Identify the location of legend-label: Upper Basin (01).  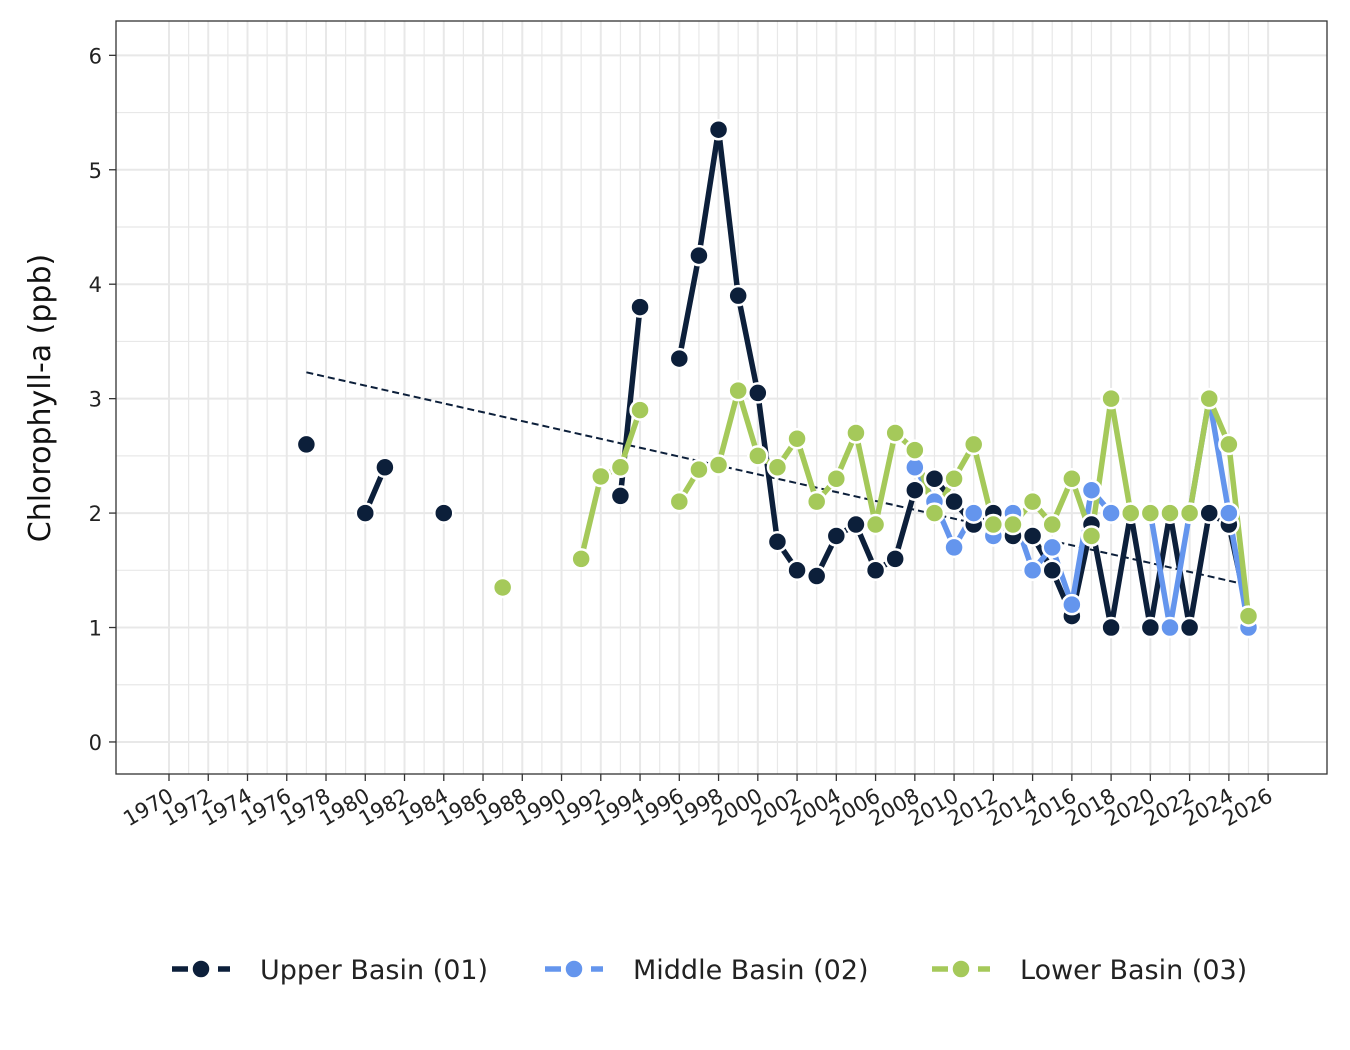
(374, 970).